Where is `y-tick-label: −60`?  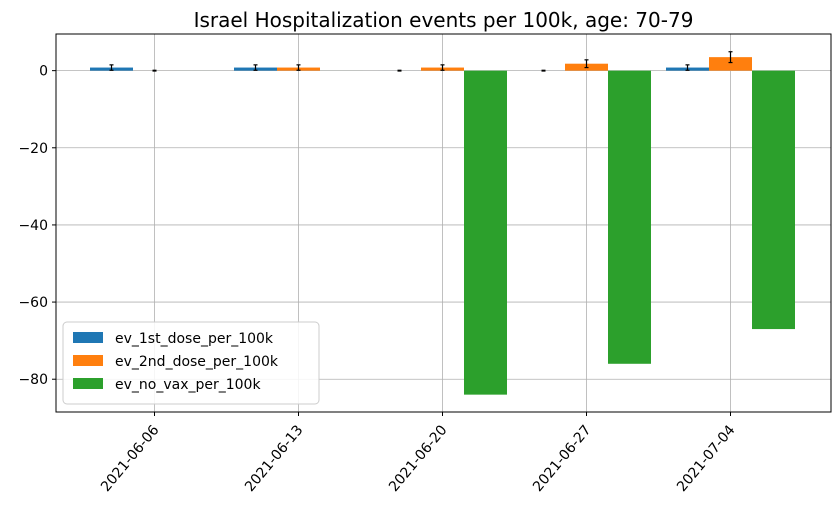
y-tick-label: −60 is located at coordinates (33, 303).